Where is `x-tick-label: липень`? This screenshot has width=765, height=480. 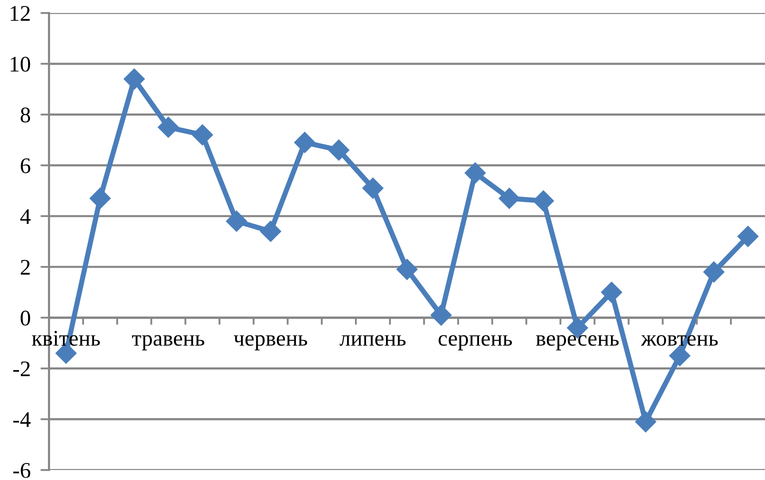 x-tick-label: липень is located at coordinates (373, 340).